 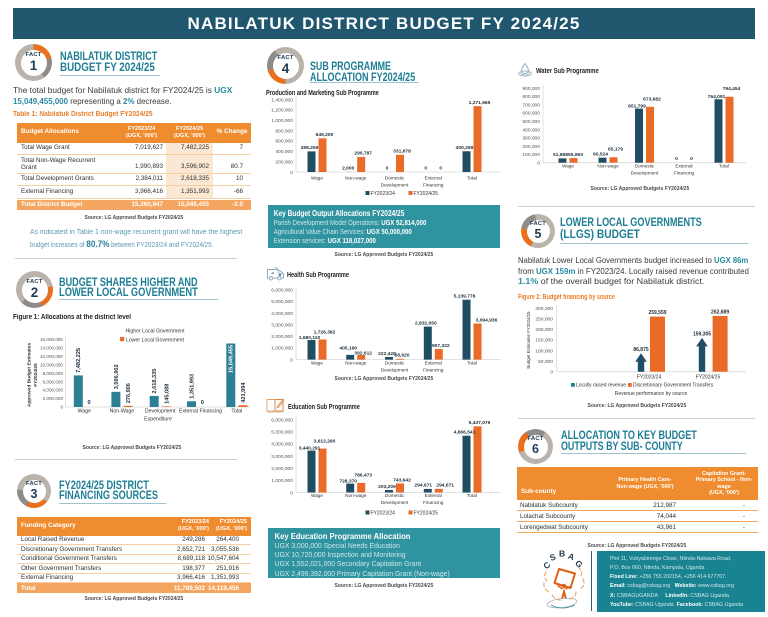 I want to click on svg-text: 65,179, so click(x=615, y=150).